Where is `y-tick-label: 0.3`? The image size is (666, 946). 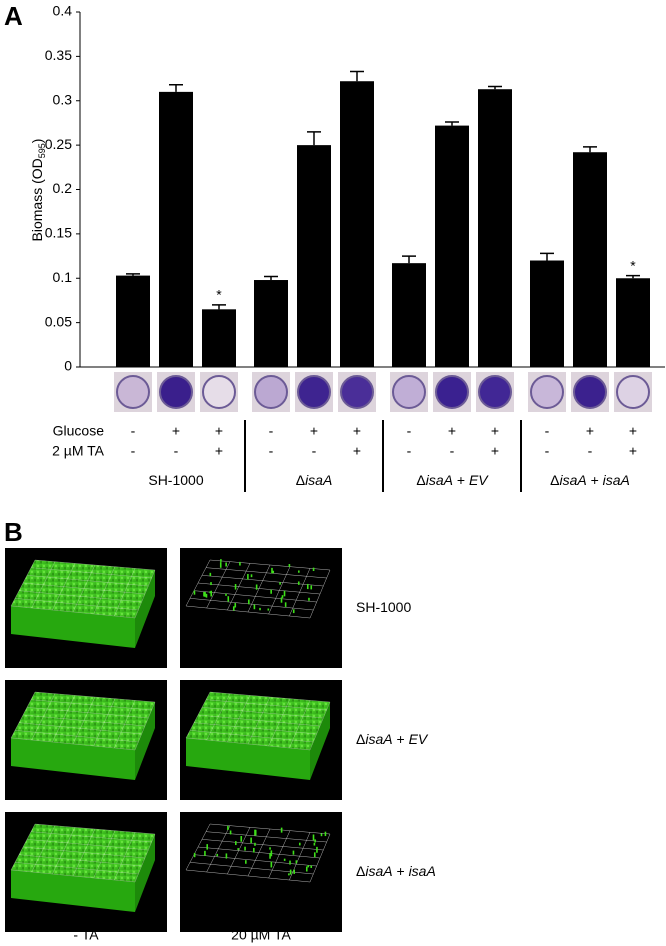 y-tick-label: 0.3 is located at coordinates (63, 99).